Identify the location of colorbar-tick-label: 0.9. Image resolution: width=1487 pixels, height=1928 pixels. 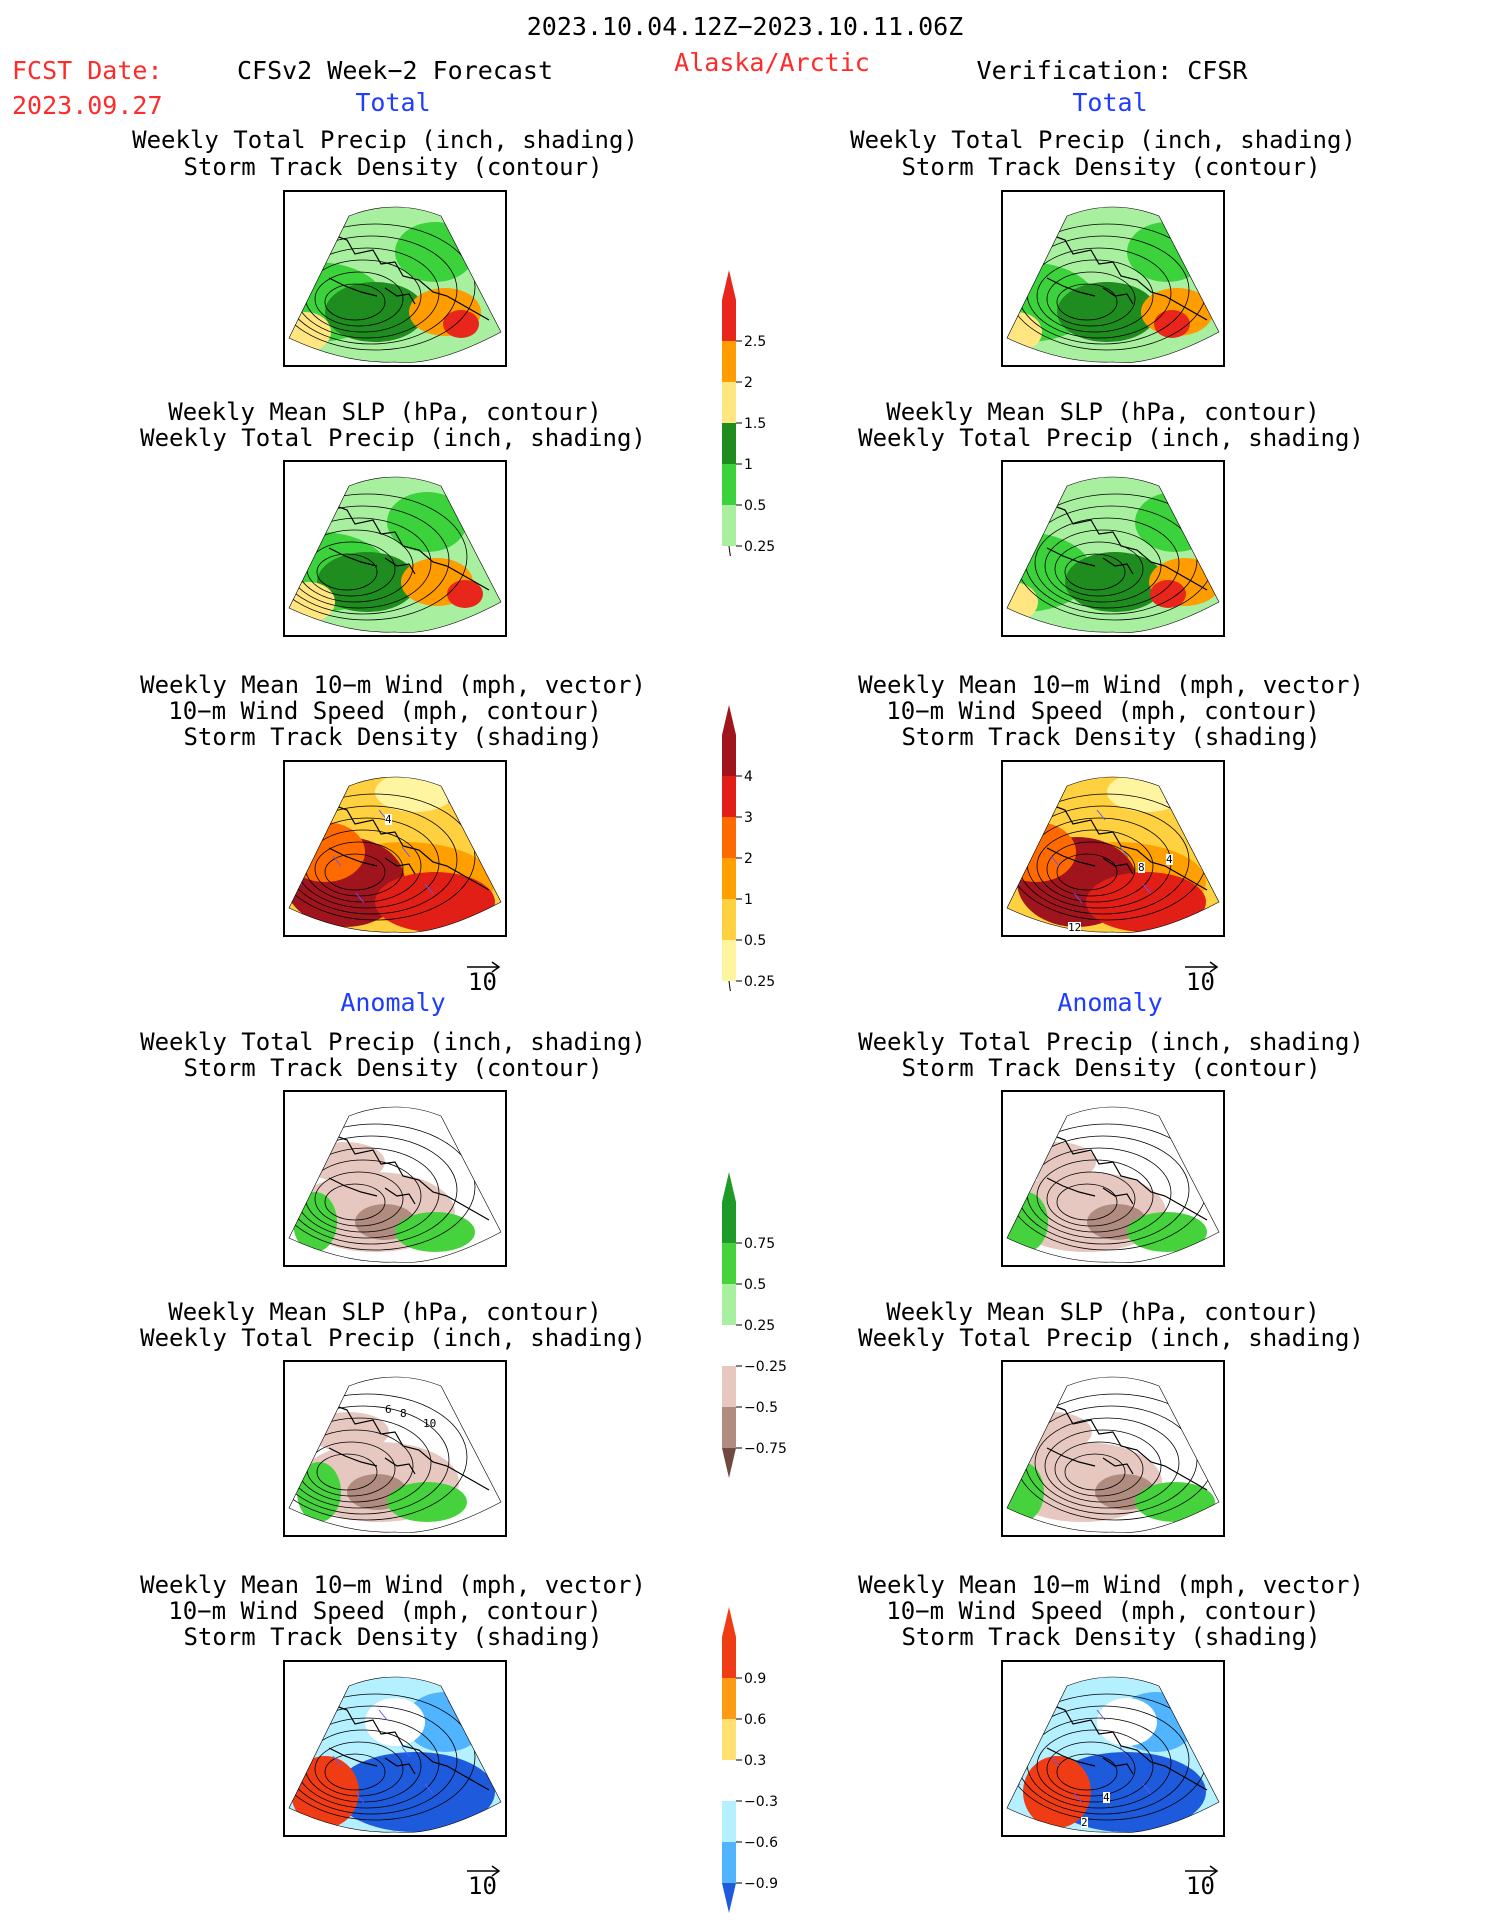
(755, 1679).